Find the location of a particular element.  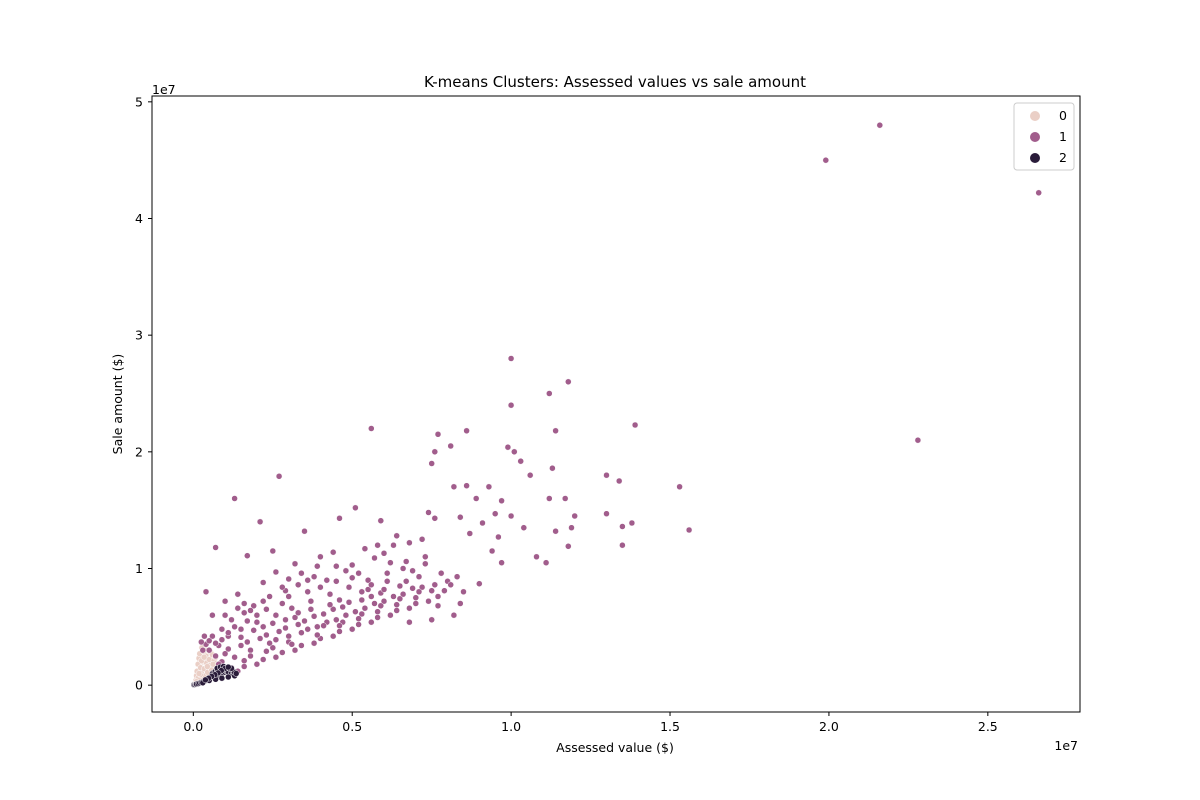

legend: 0 1 2 is located at coordinates (1044, 136).